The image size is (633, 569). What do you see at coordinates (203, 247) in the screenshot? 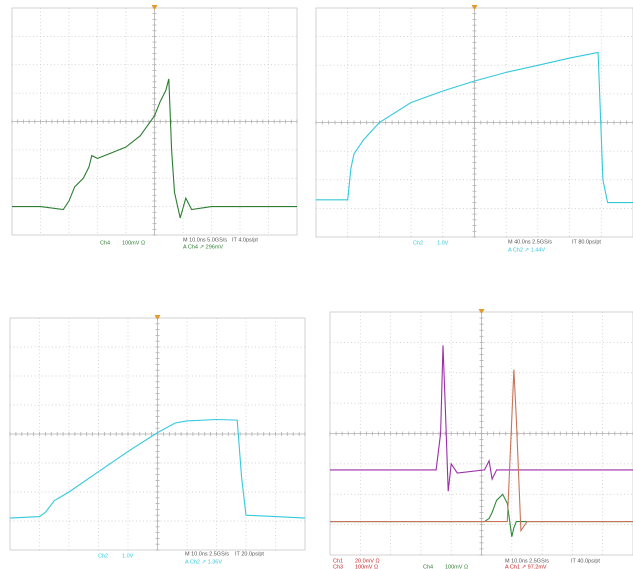
I see `readout: A Ch4 ↗ 296mV` at bounding box center [203, 247].